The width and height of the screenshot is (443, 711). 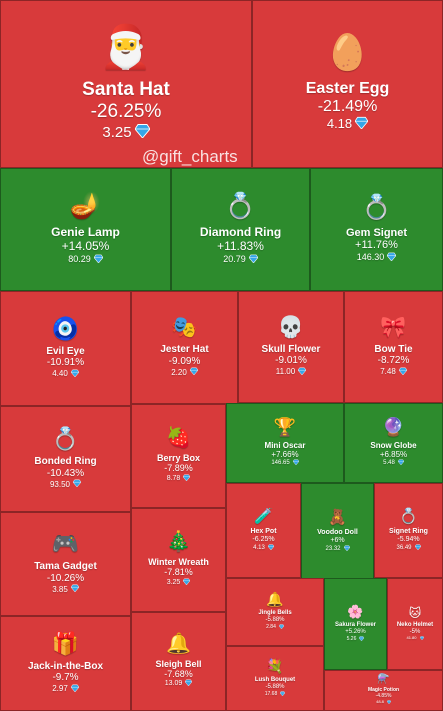 I want to click on item-change: +11.76%, so click(x=376, y=245).